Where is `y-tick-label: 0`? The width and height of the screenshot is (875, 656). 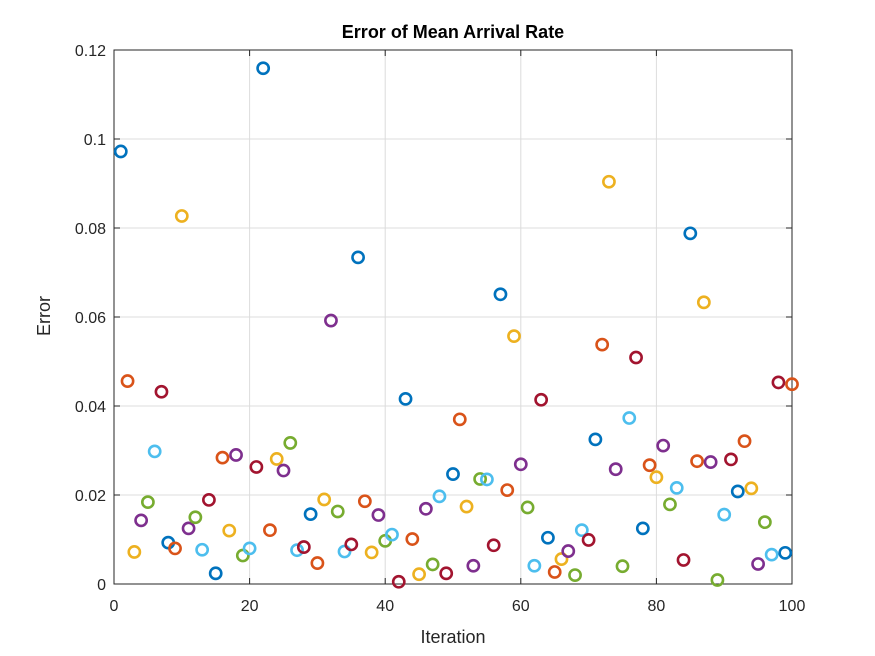 y-tick-label: 0 is located at coordinates (101, 585).